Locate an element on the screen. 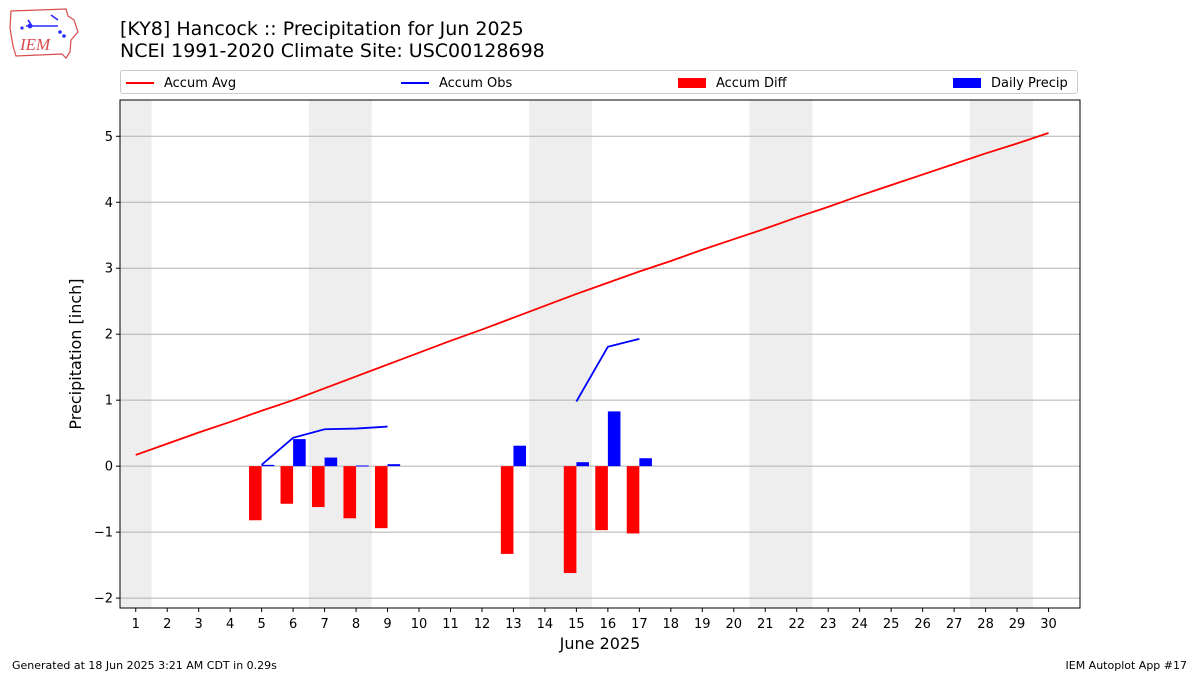 The width and height of the screenshot is (1200, 675). xtick-label-23: 24 is located at coordinates (859, 624).